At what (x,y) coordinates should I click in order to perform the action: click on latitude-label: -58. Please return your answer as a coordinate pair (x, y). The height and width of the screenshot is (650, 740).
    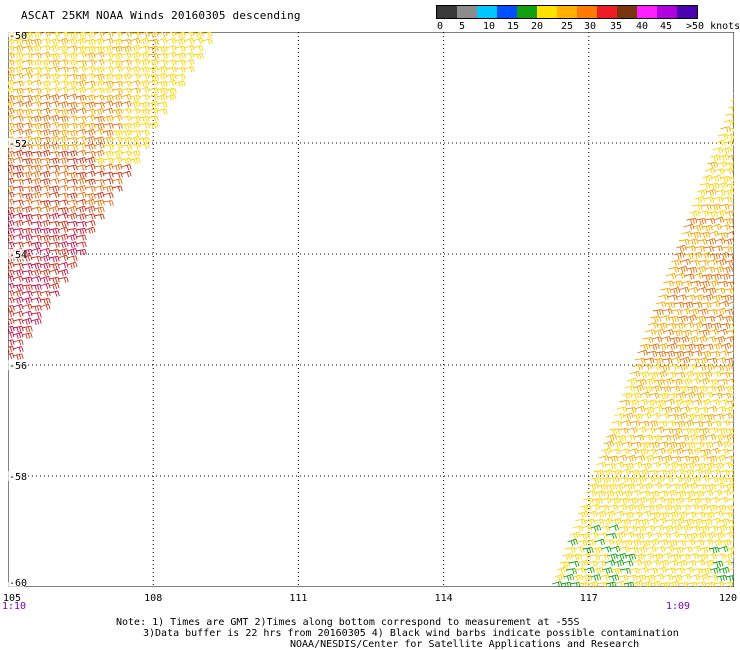
    Looking at the image, I should click on (18, 477).